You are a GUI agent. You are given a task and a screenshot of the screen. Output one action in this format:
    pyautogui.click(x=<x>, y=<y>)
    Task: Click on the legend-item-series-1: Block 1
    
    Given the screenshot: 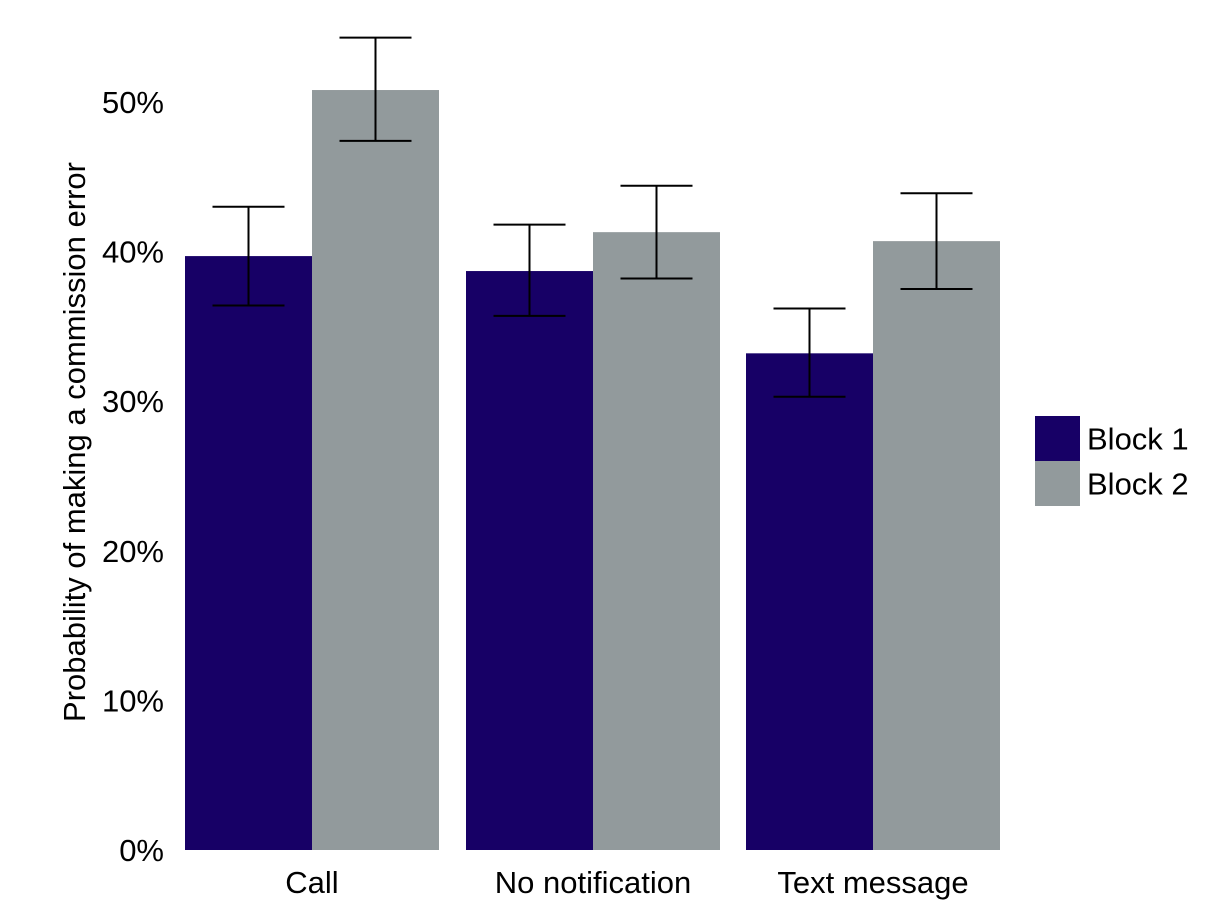 What is the action you would take?
    pyautogui.click(x=1112, y=438)
    